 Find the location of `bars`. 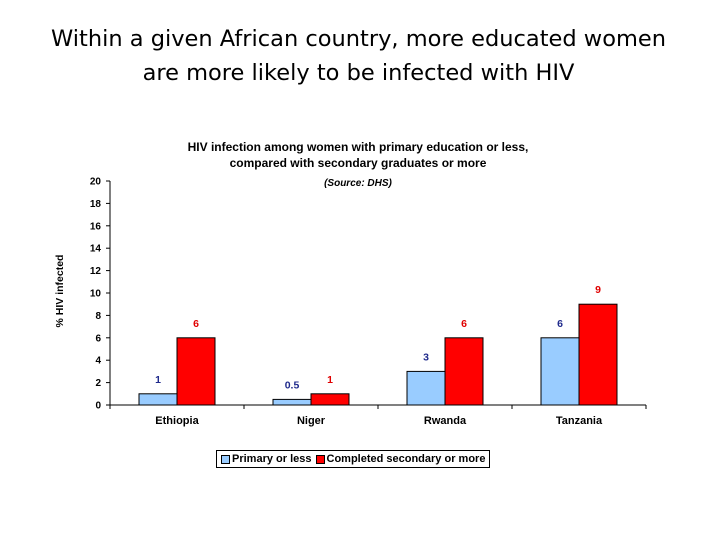

bars is located at coordinates (378, 354).